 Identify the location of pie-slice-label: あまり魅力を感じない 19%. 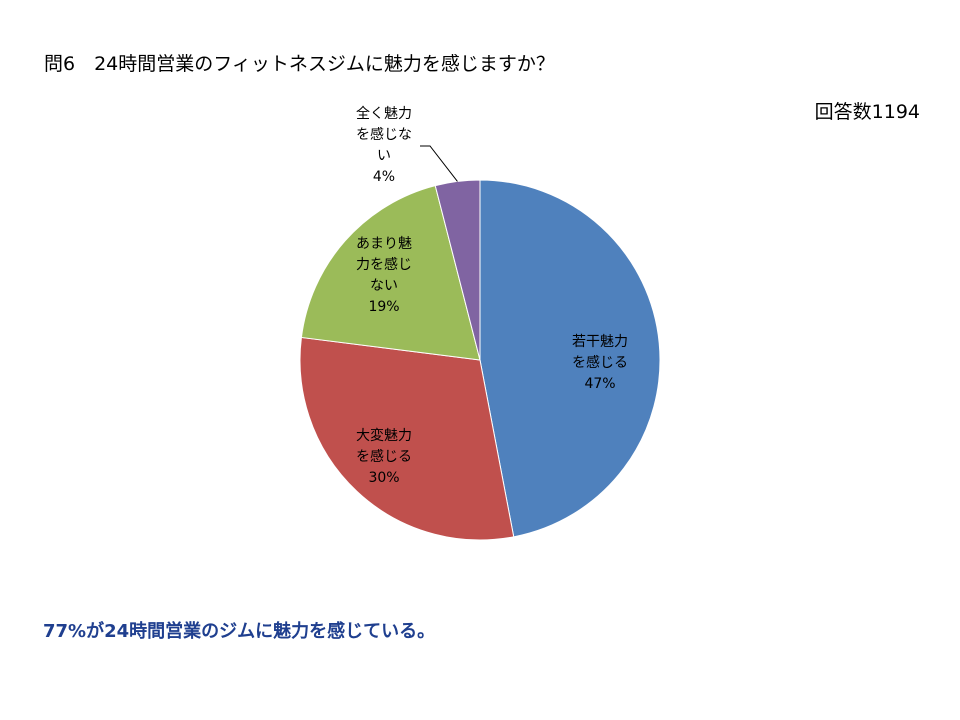
(384, 275).